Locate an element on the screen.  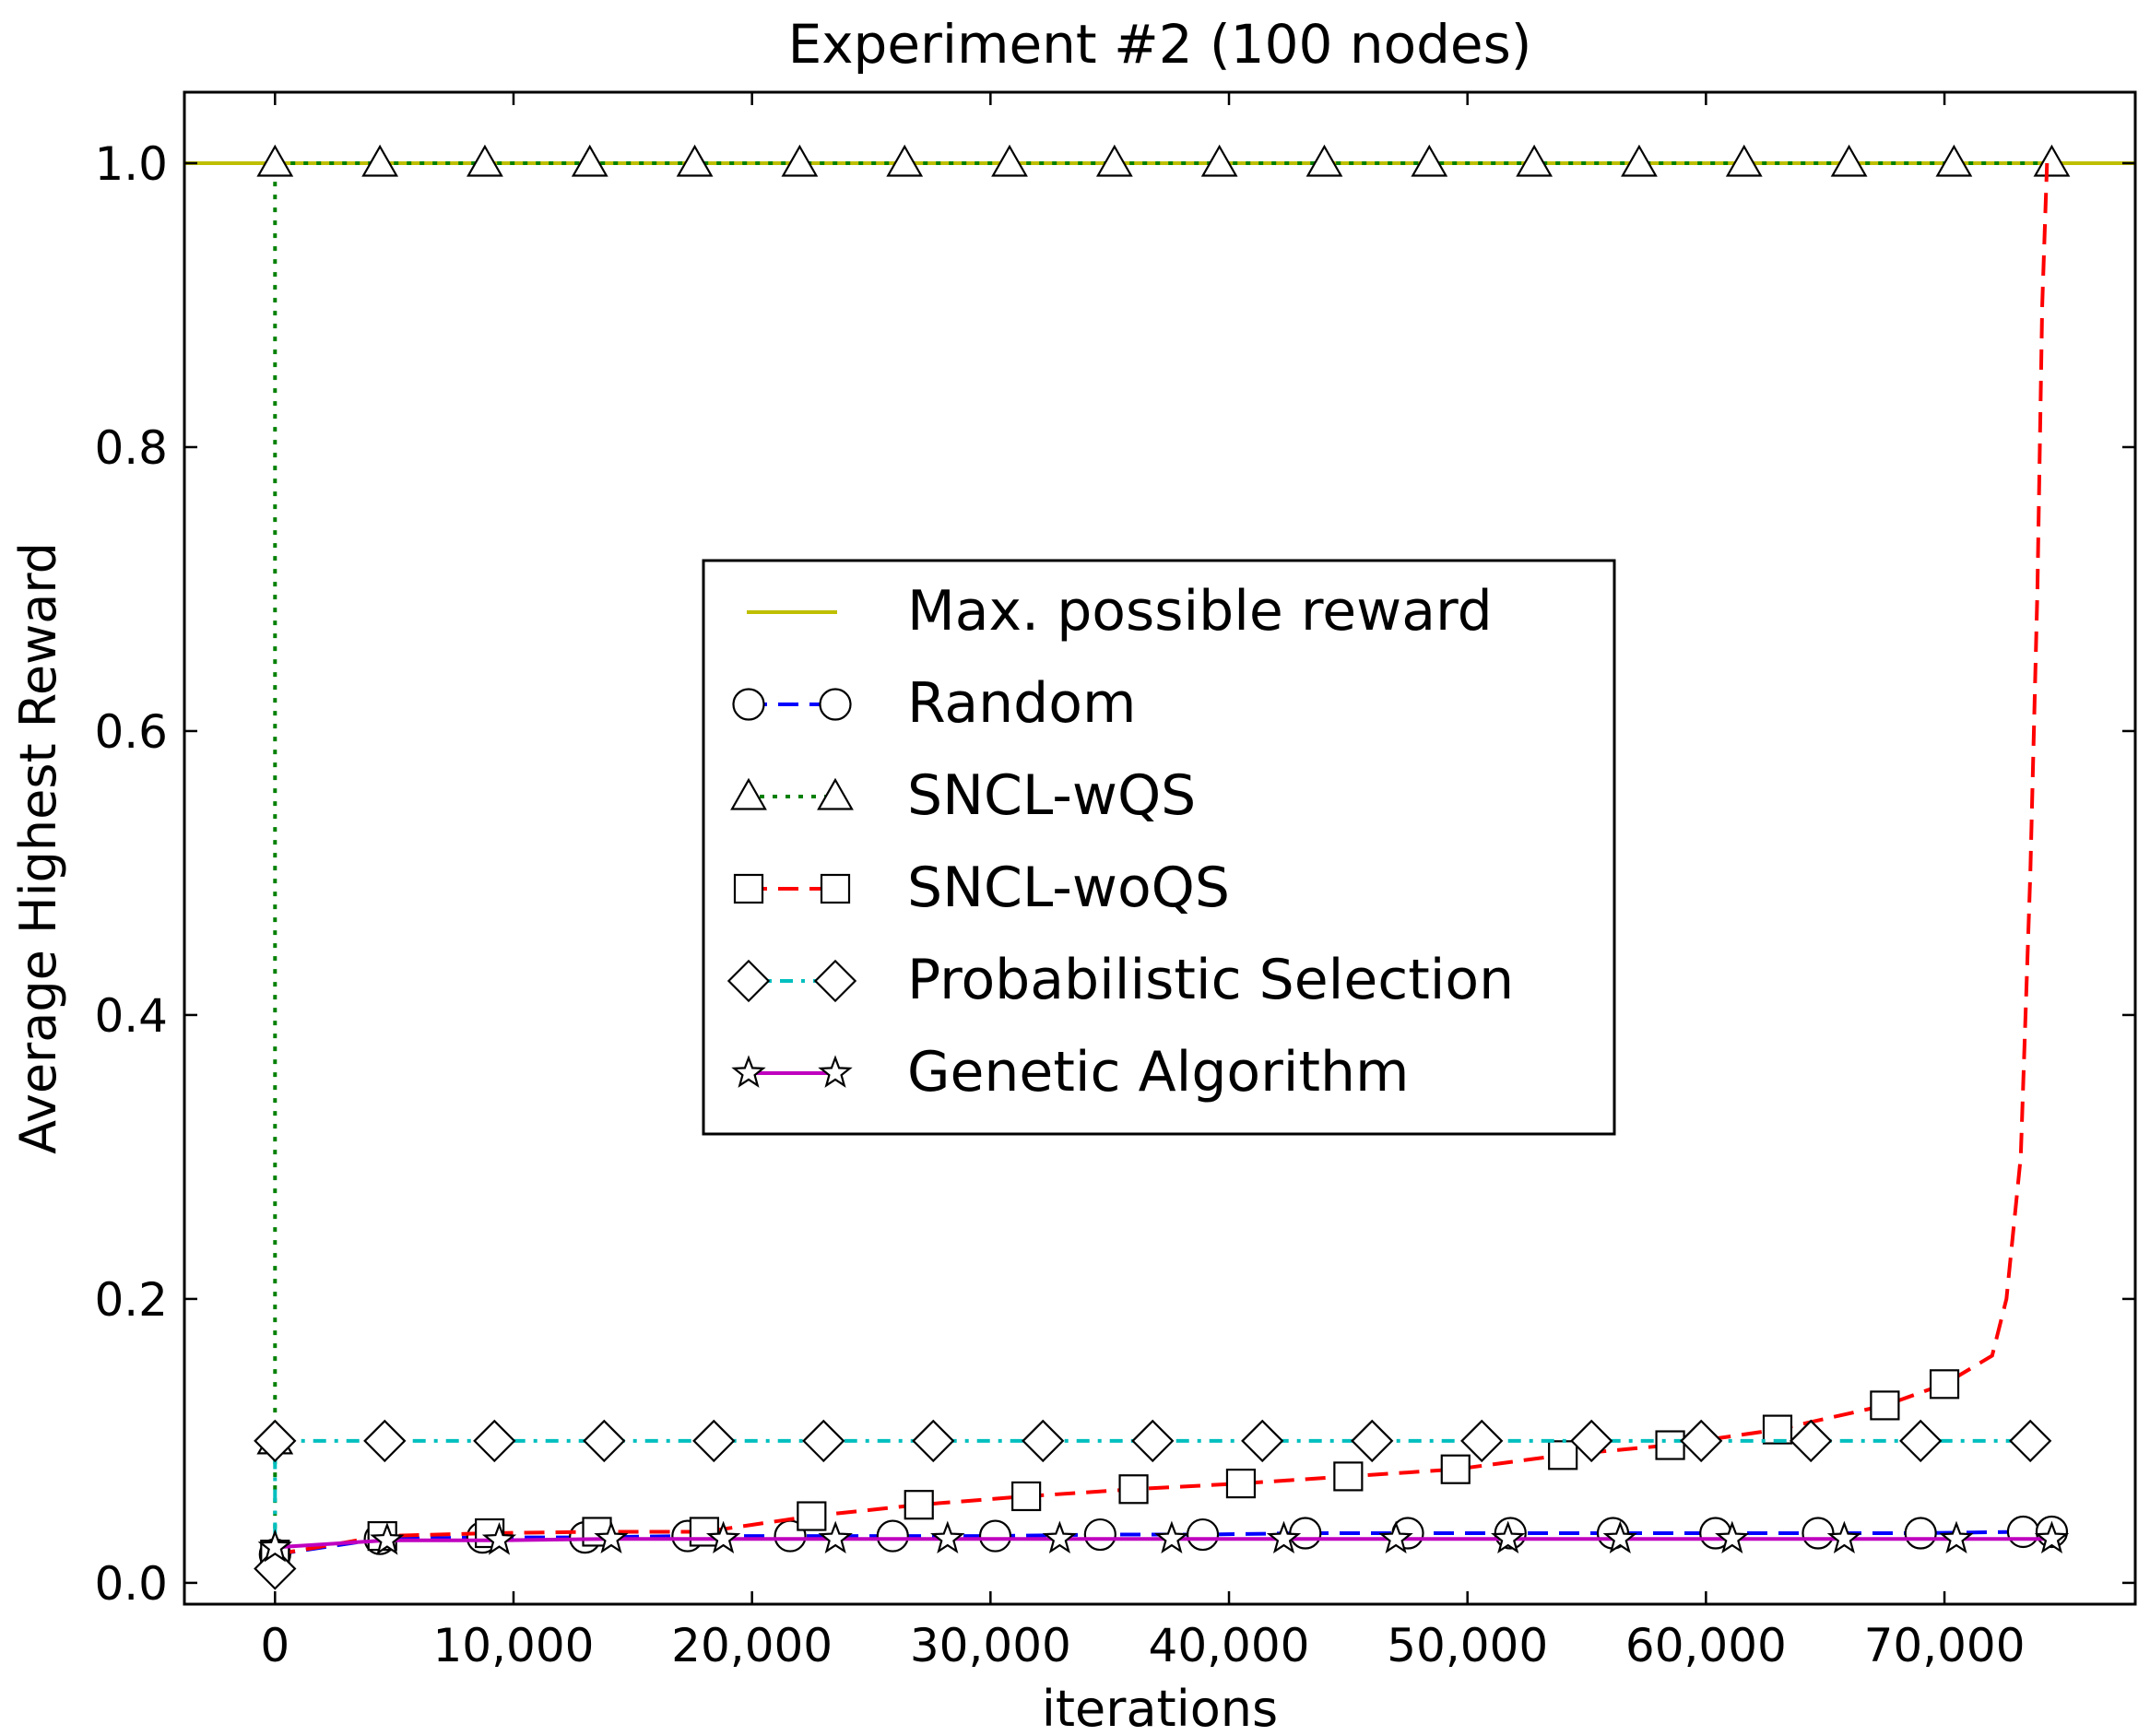
y-axis-label: Average Highest Reward is located at coordinates (38, 848).